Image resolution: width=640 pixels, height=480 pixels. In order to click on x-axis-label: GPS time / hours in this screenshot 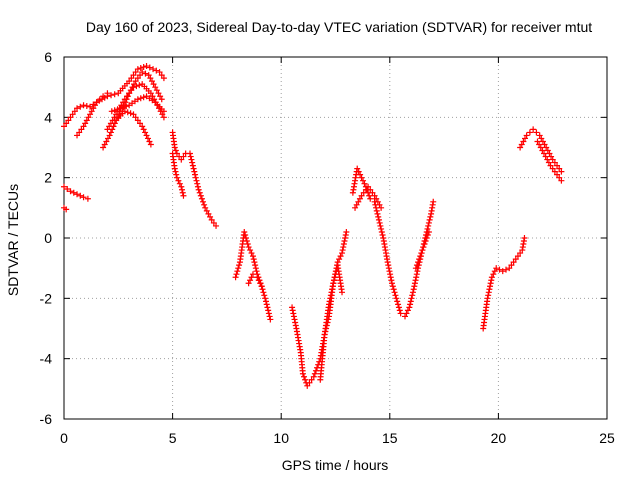, I will do `click(335, 465)`.